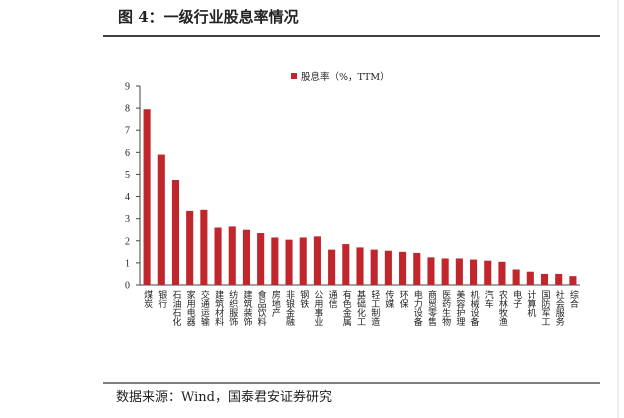 The width and height of the screenshot is (624, 418). I want to click on y-tick-label: 5, so click(127, 175).